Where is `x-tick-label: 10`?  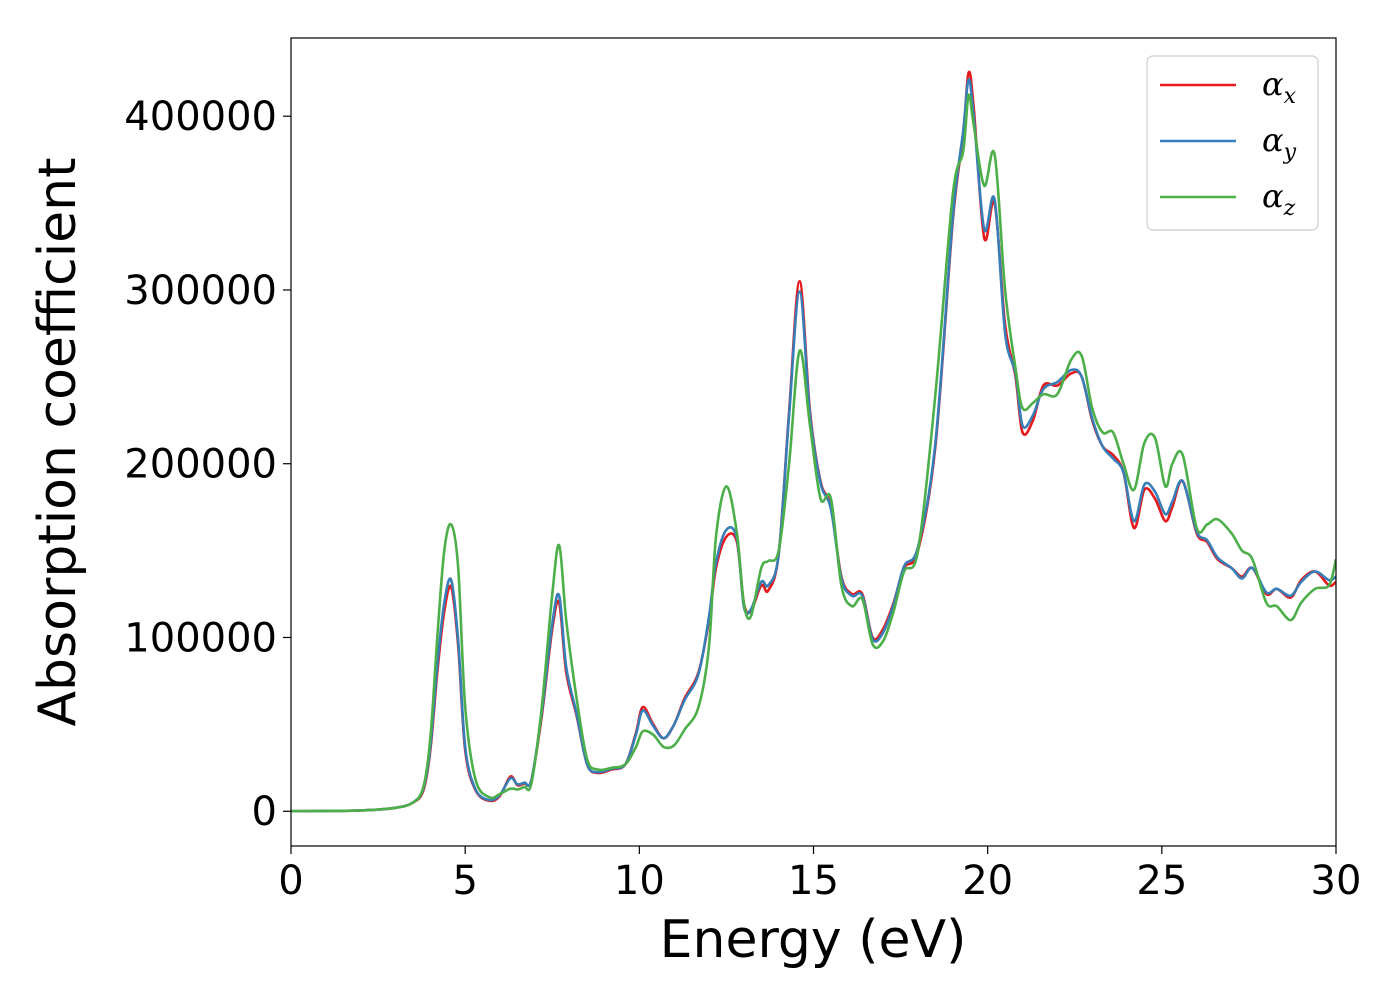 x-tick-label: 10 is located at coordinates (639, 881).